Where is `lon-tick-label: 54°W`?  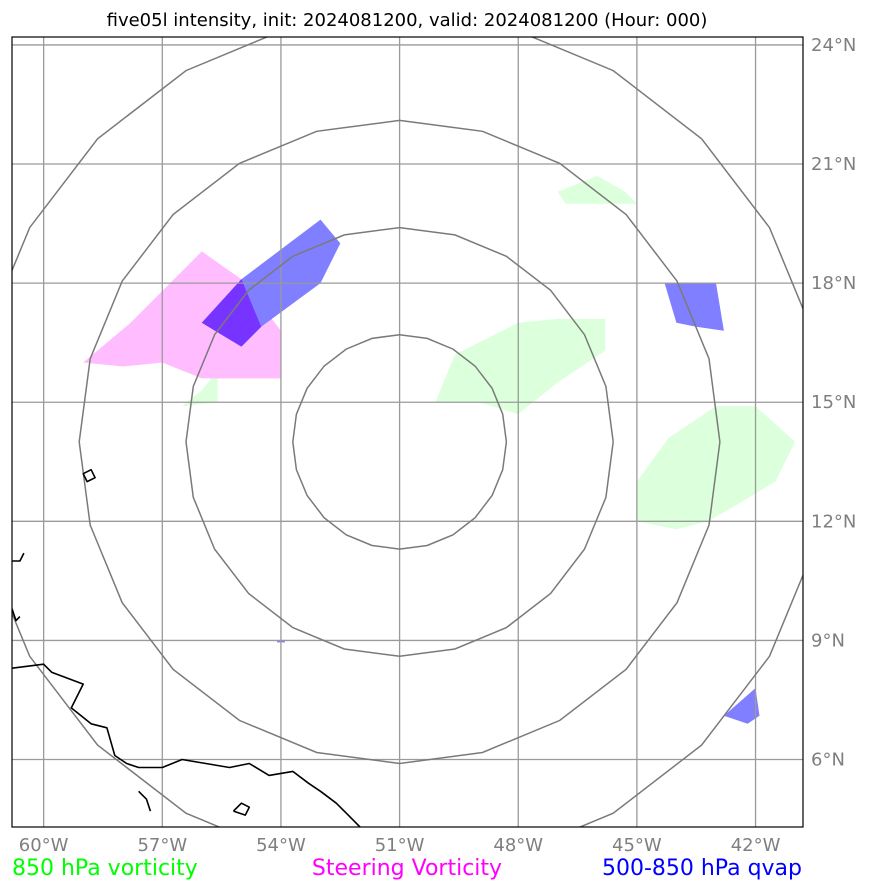 lon-tick-label: 54°W is located at coordinates (281, 845).